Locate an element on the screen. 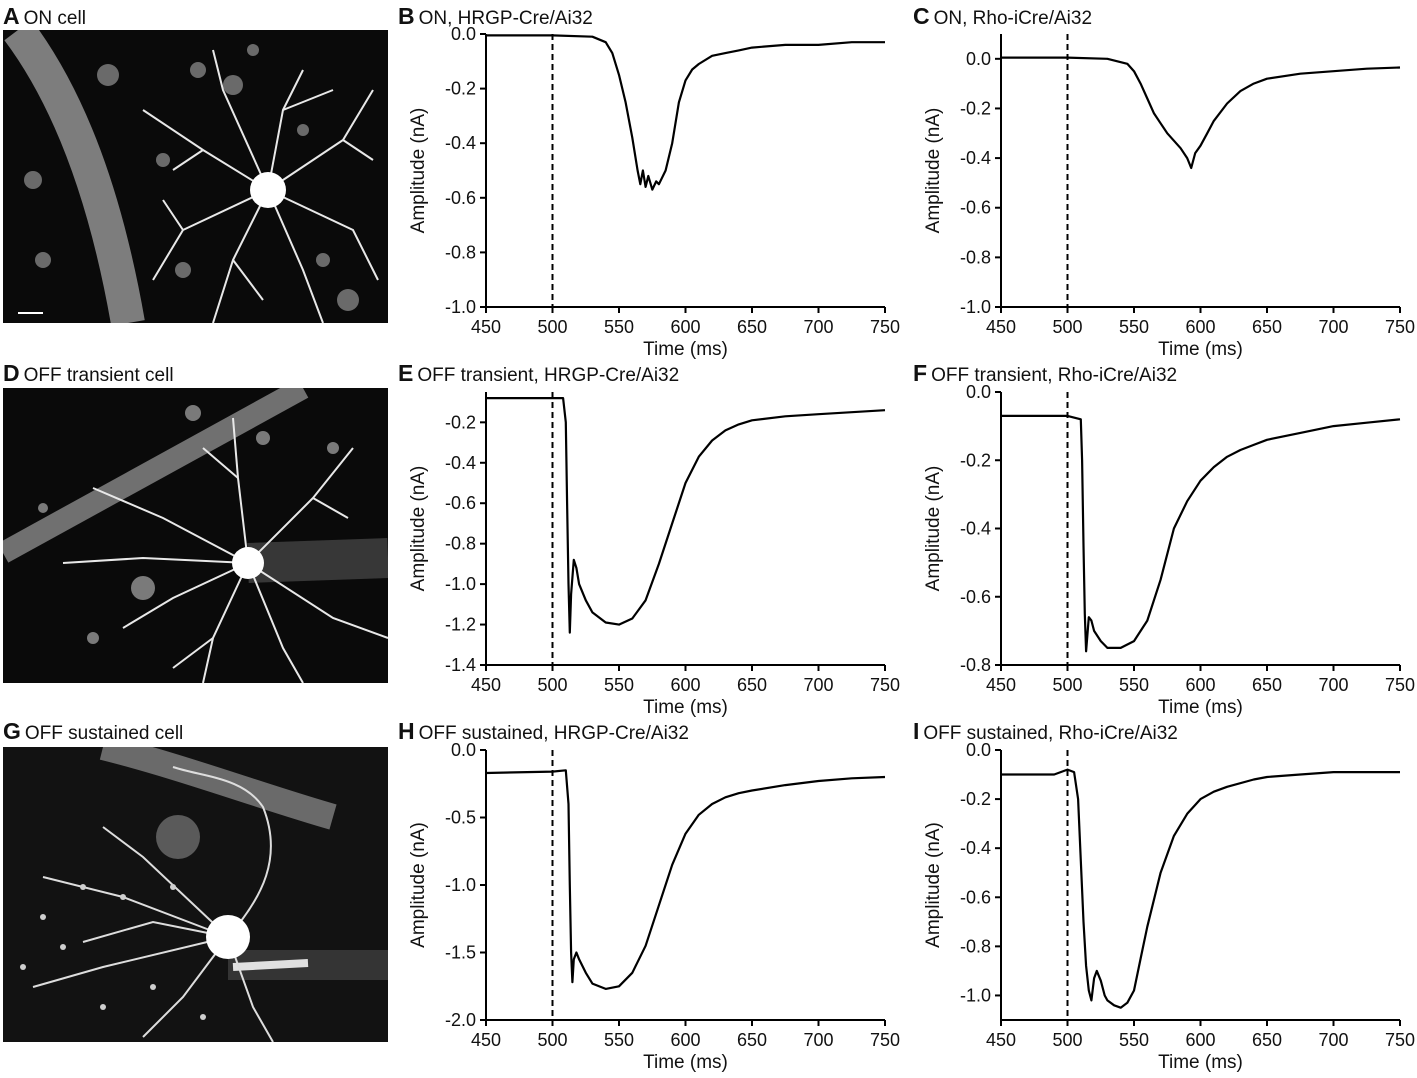 The width and height of the screenshot is (1417, 1078). panel-f-header: F OFF transient, Rho-iCre/Ai32 is located at coordinates (1045, 373).